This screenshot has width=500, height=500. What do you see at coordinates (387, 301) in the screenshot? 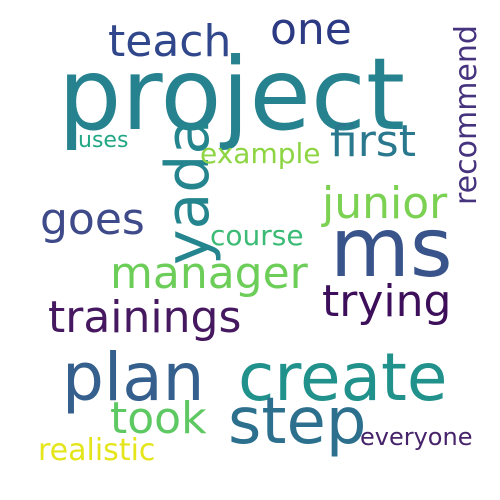
I see `word-trying: trying` at bounding box center [387, 301].